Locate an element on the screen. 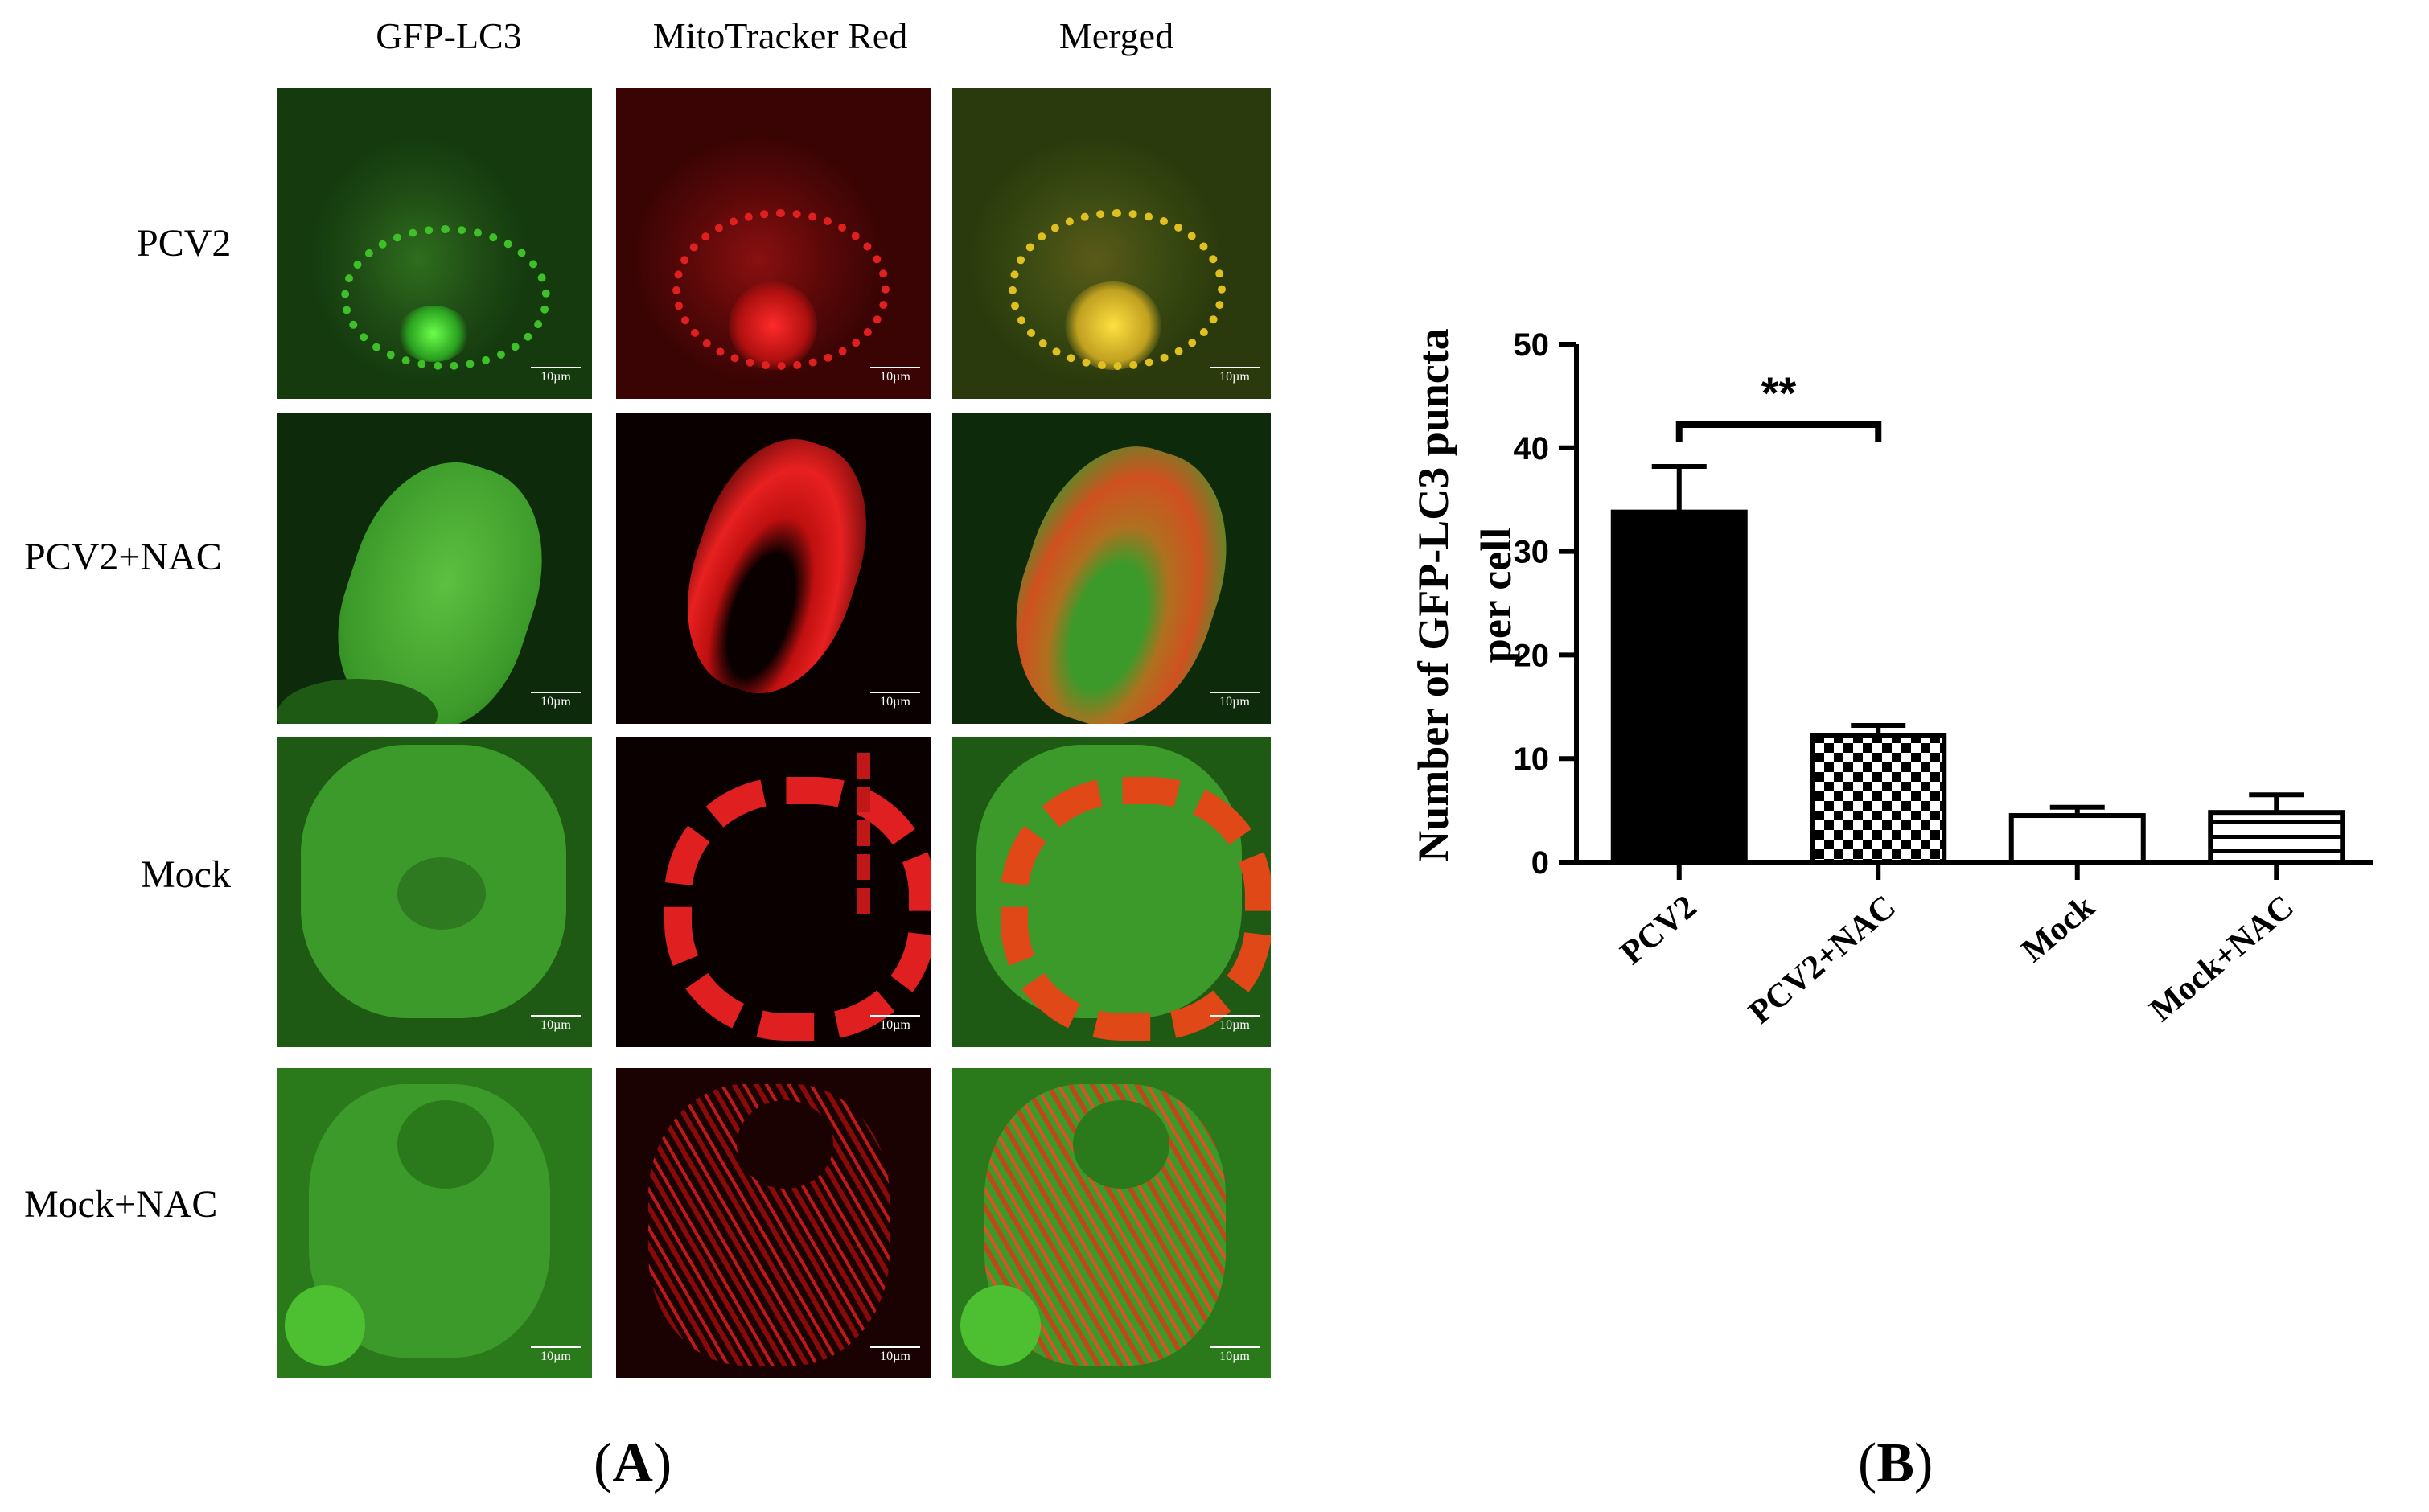  y-tick-label: 50 is located at coordinates (1532, 345).